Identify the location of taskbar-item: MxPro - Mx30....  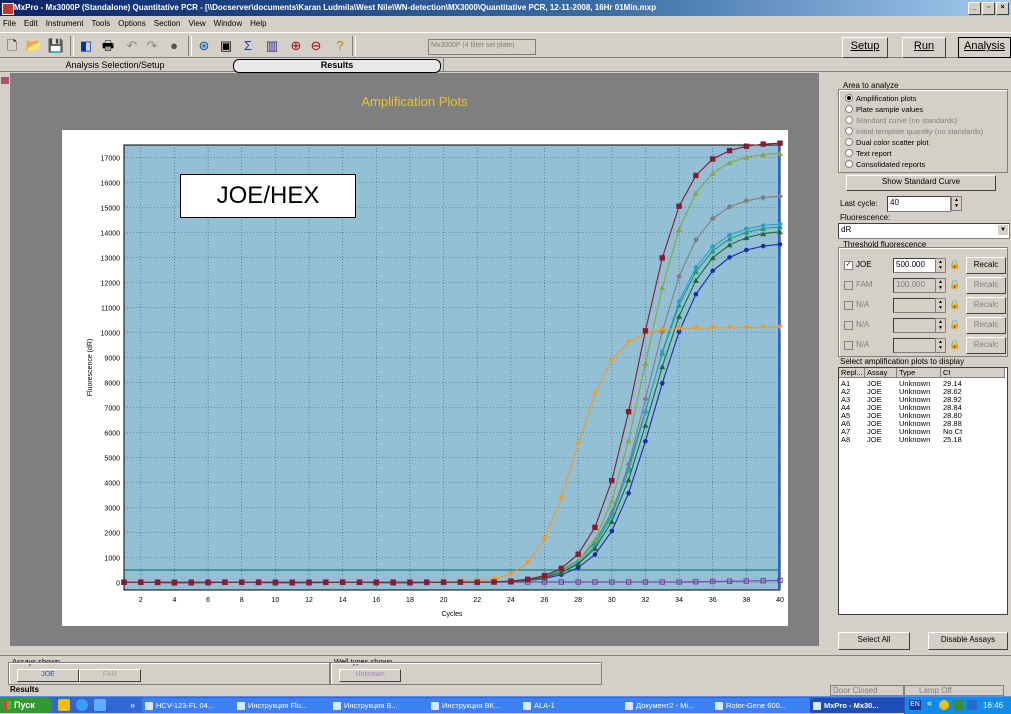
(862, 705).